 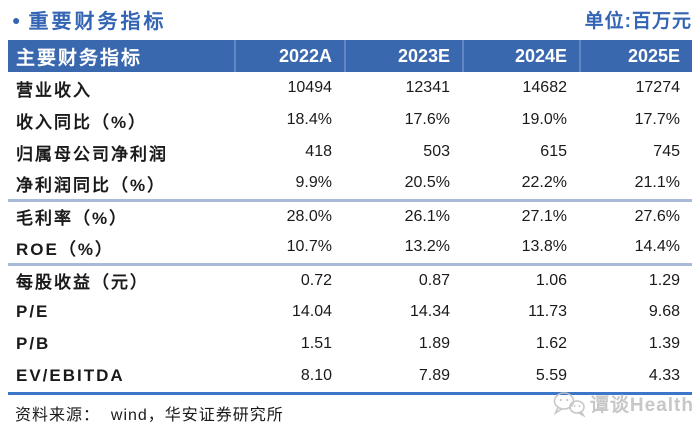 I want to click on row-value: 14.4%, so click(x=635, y=249).